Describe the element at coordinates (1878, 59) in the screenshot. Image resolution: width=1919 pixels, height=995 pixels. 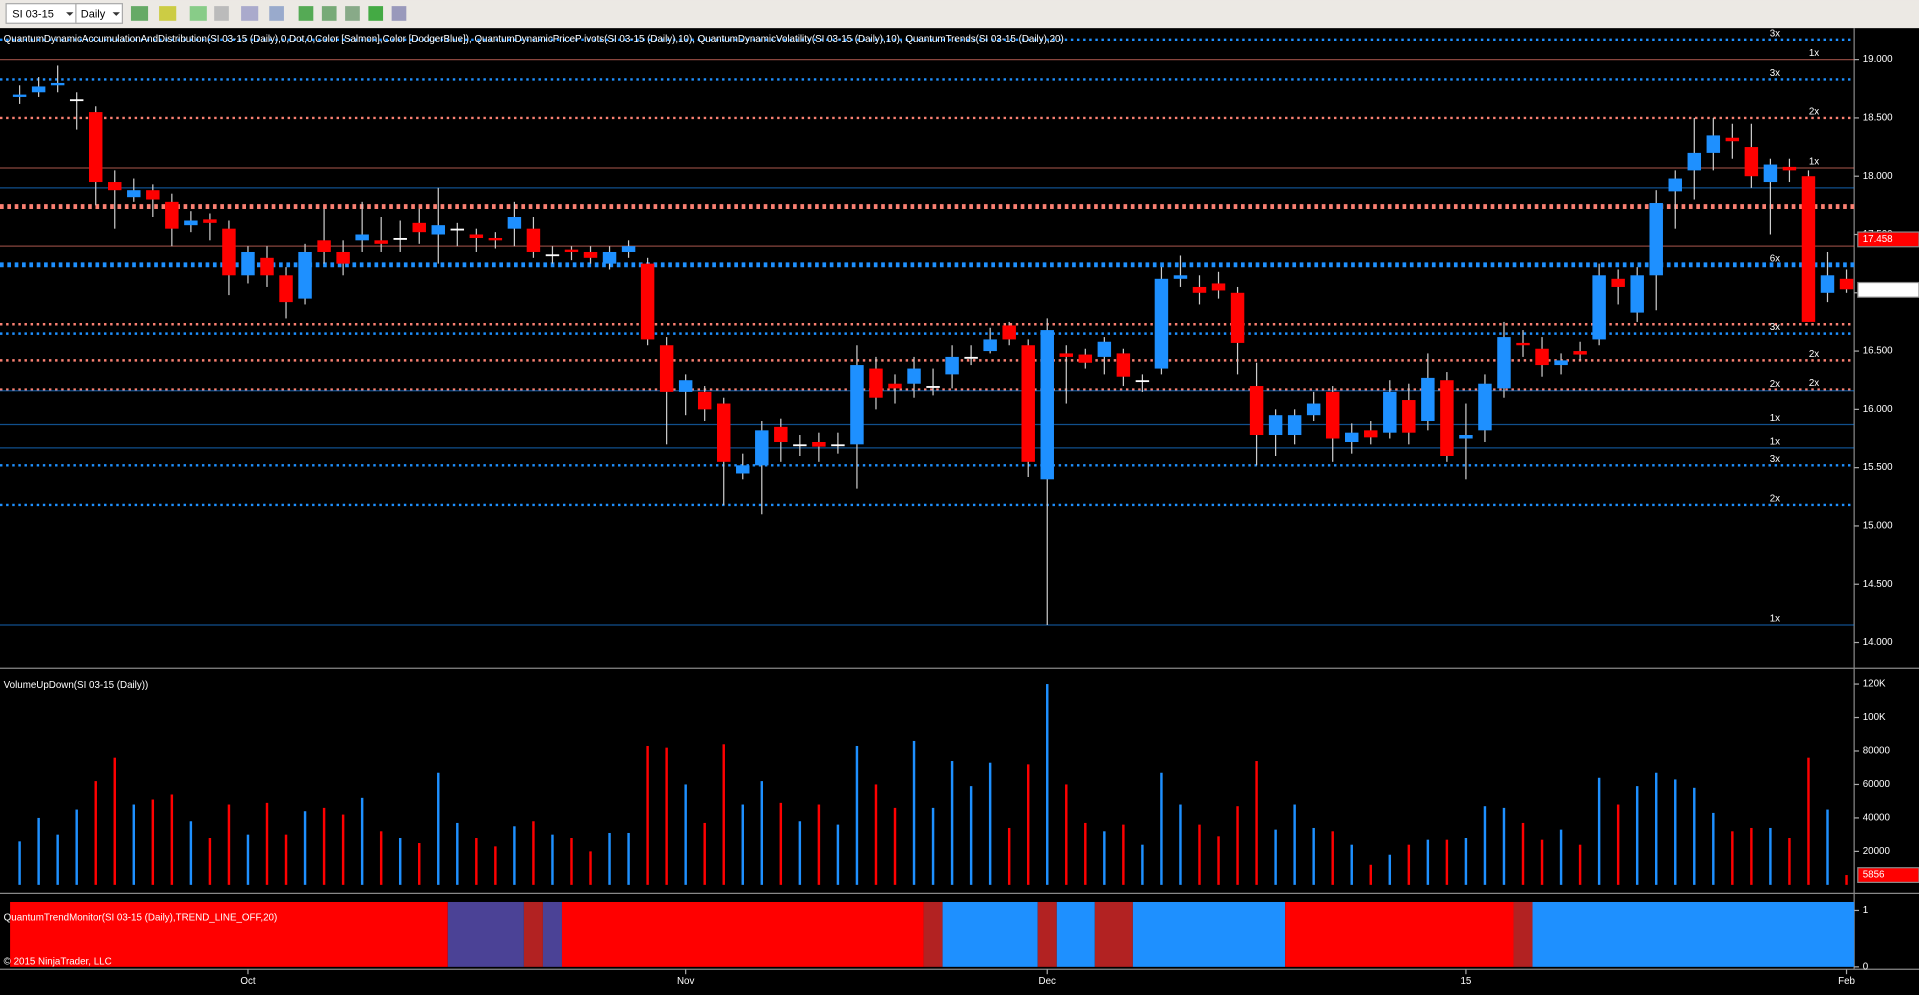
I see `y-tick-label: 19.000` at that location.